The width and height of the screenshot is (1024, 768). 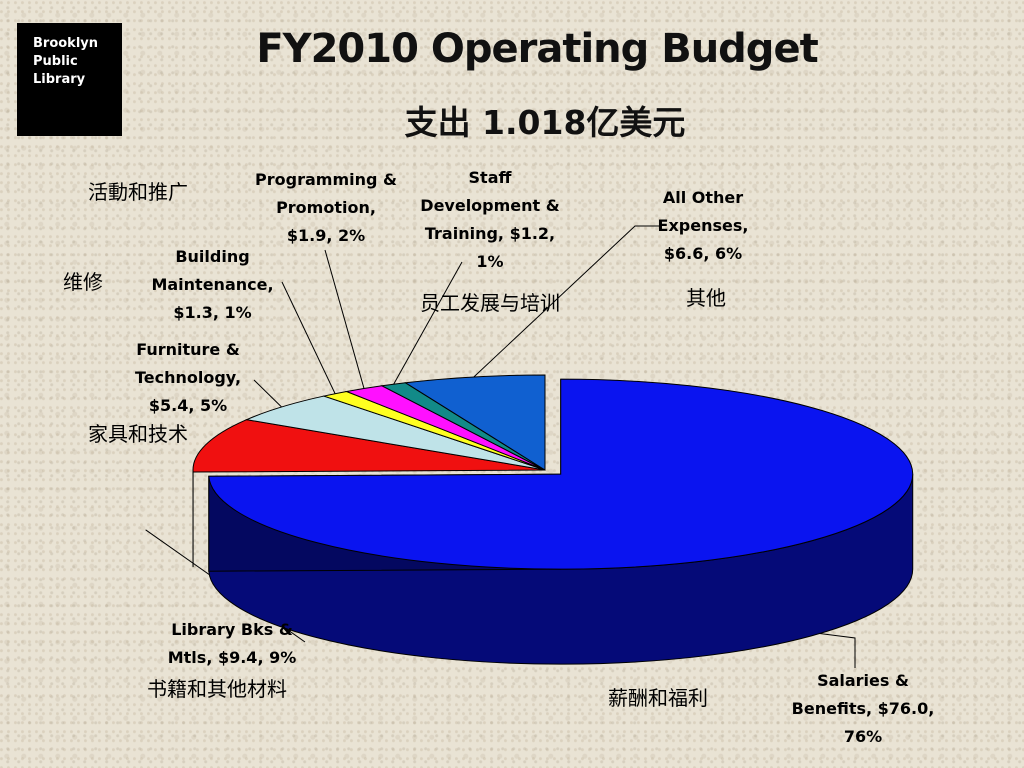 What do you see at coordinates (308, 337) in the screenshot?
I see `leader-line-building` at bounding box center [308, 337].